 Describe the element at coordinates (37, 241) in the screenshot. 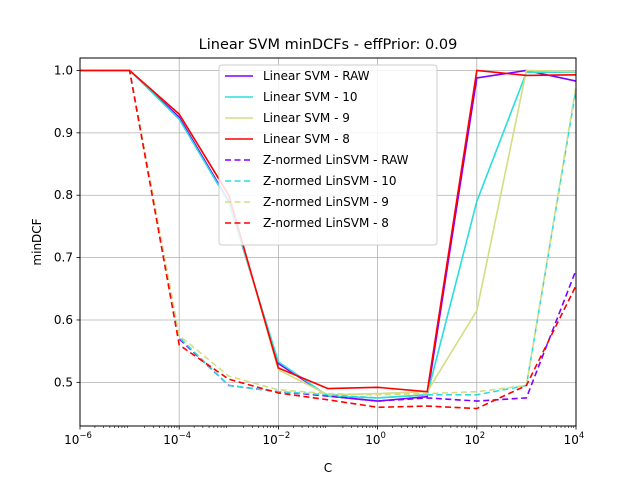

I see `y-axis-label: minDCF` at that location.